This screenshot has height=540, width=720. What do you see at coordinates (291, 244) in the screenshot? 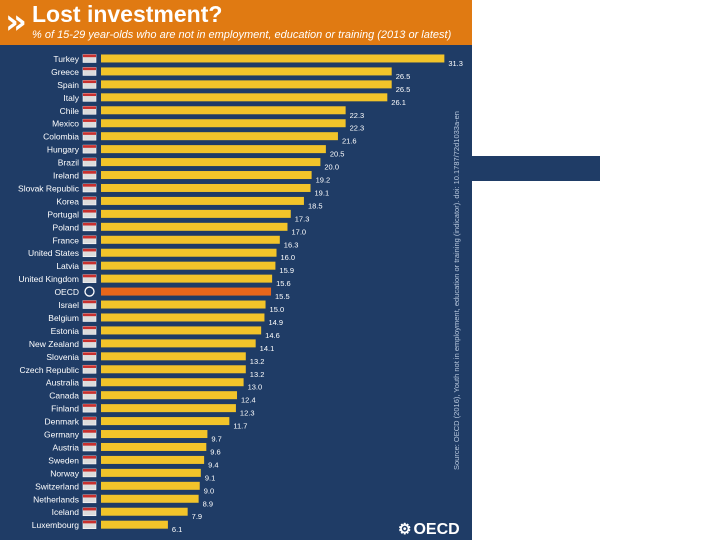
I see `value-label: 16.3` at bounding box center [291, 244].